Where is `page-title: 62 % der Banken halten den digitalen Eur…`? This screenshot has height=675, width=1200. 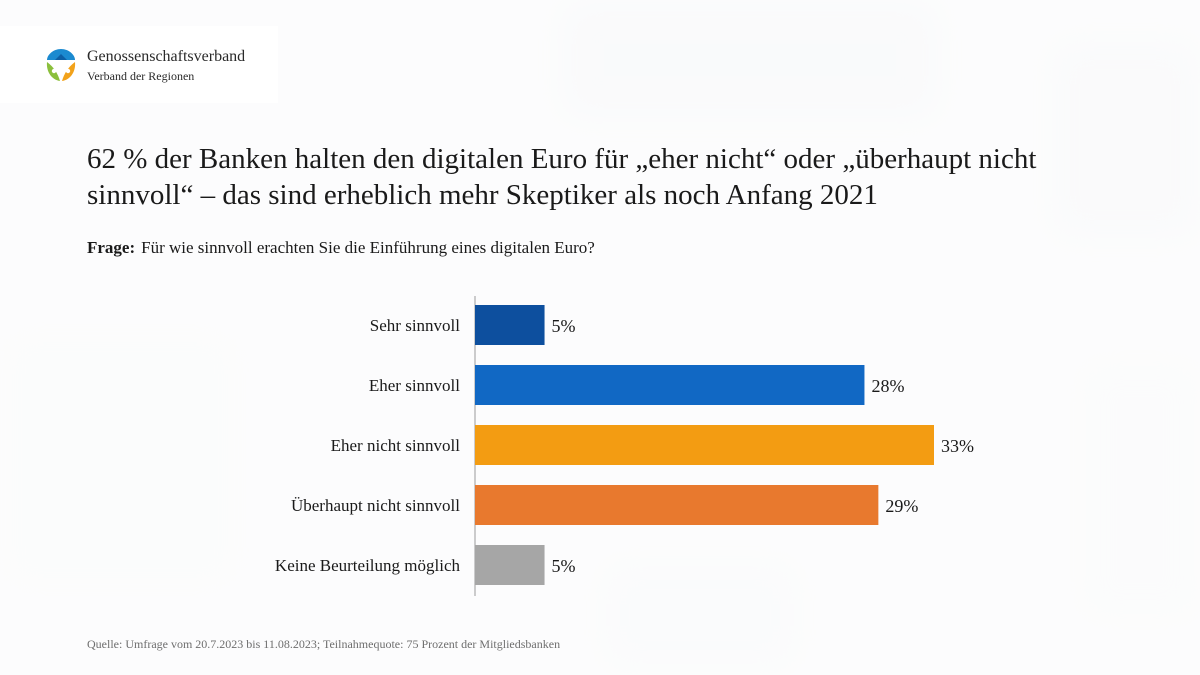
page-title: 62 % der Banken halten den digitalen Eur… is located at coordinates (562, 177).